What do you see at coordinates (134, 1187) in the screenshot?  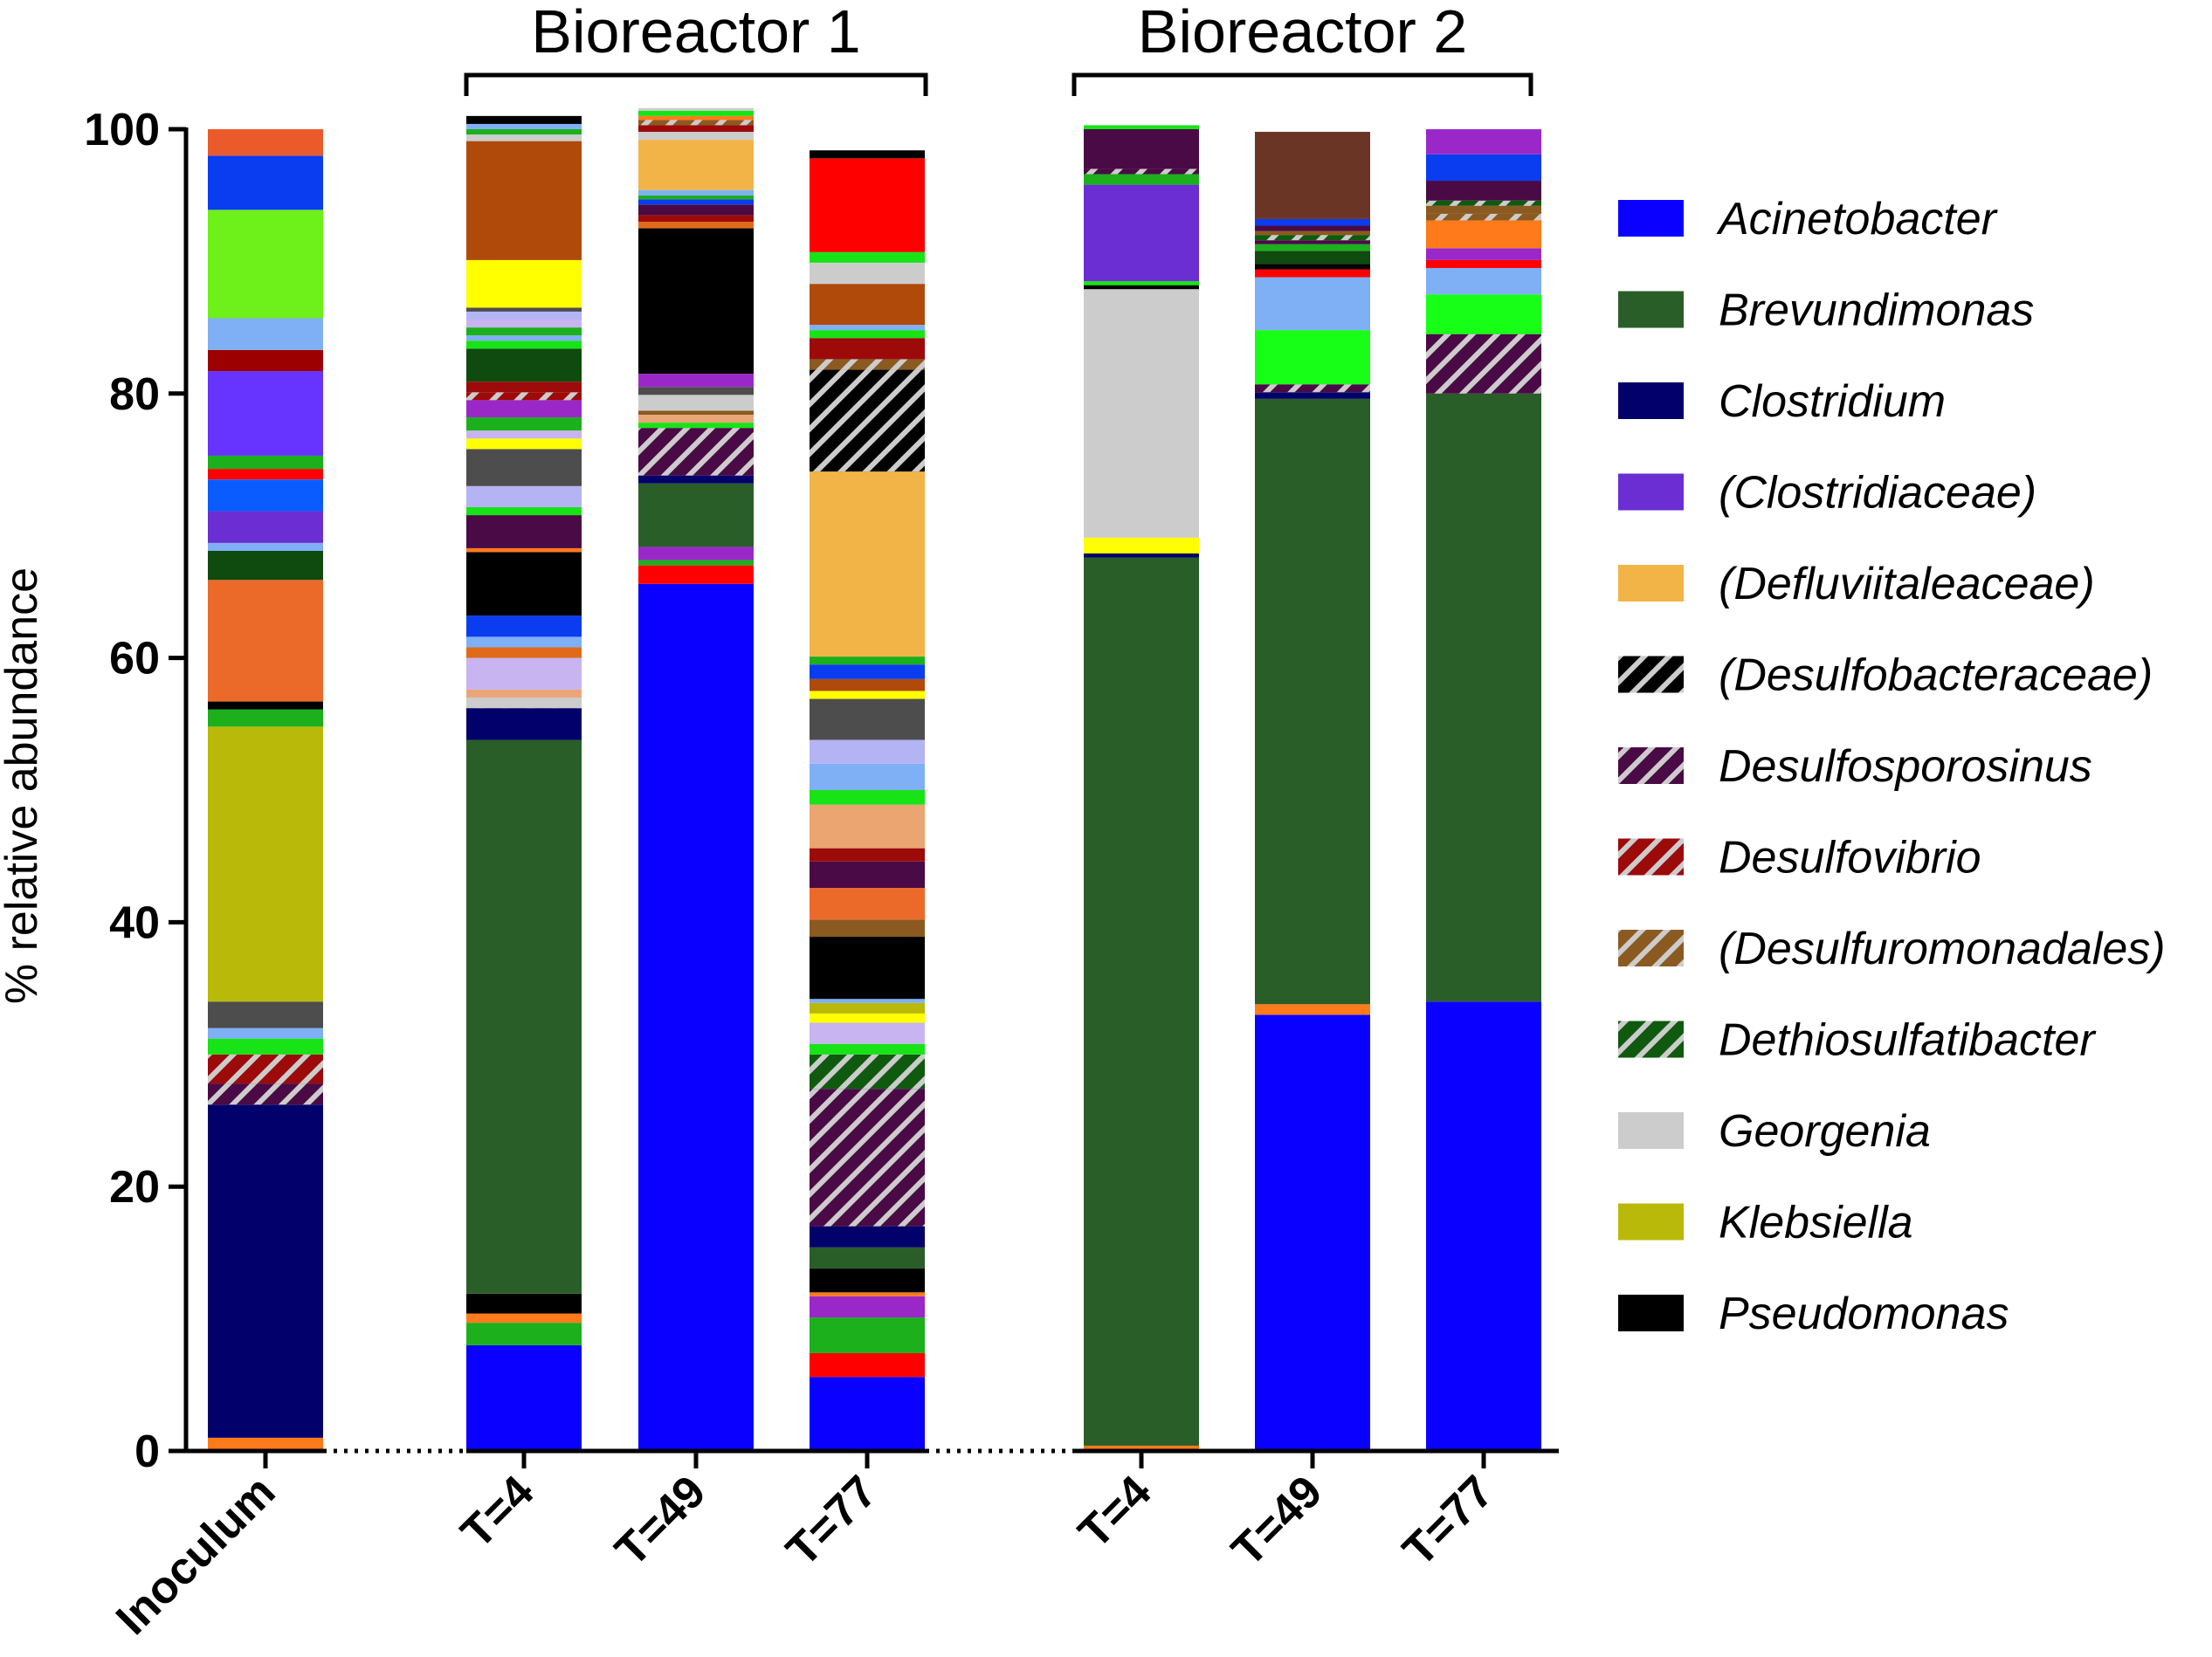 I see `y-tick-label: 20` at bounding box center [134, 1187].